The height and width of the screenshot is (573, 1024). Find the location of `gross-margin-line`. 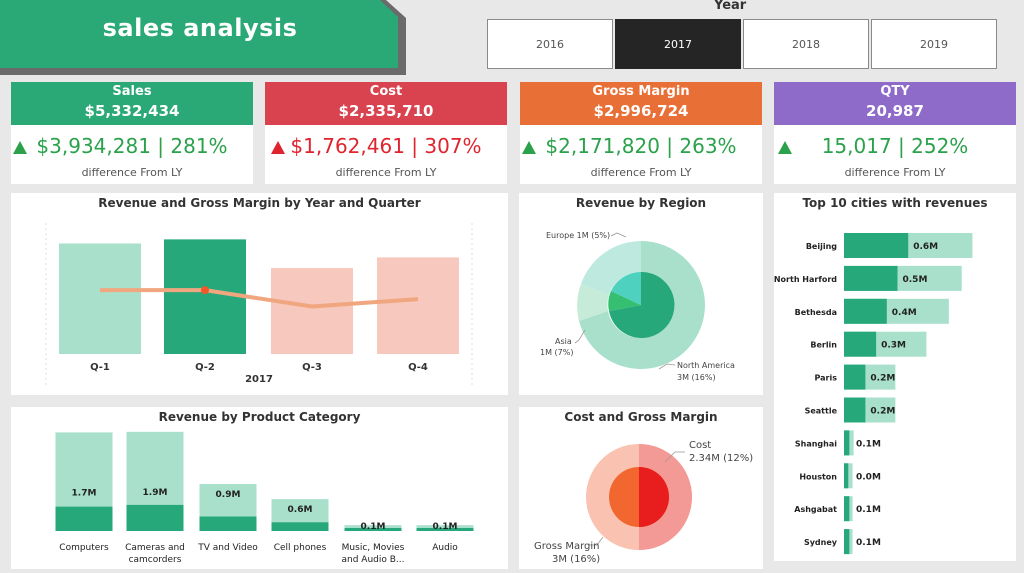

gross-margin-line is located at coordinates (259, 298).